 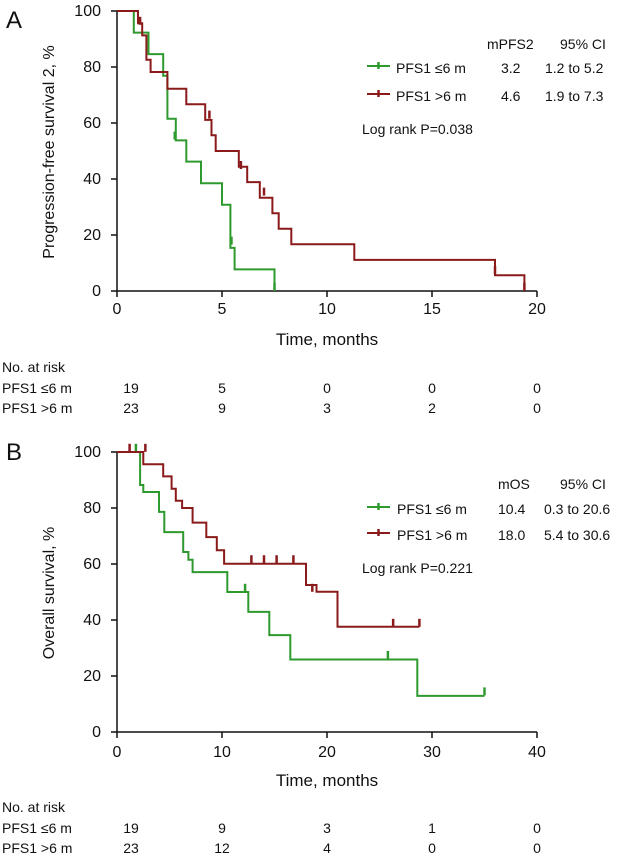 I want to click on at-risk-value: 5, so click(x=222, y=388).